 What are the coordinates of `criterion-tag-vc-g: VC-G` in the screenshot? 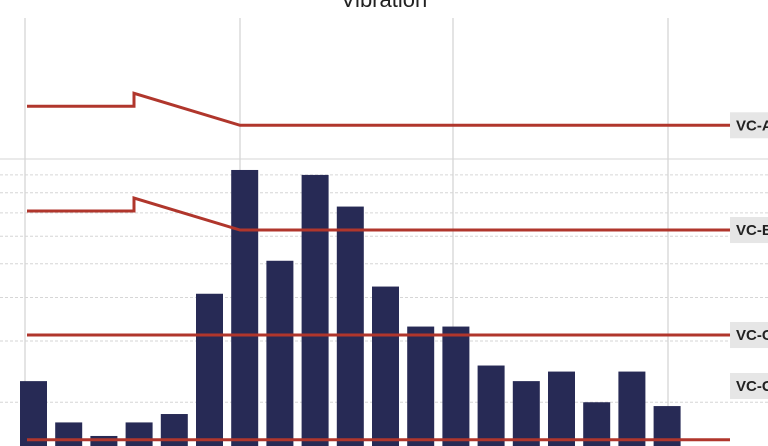 It's located at (752, 386).